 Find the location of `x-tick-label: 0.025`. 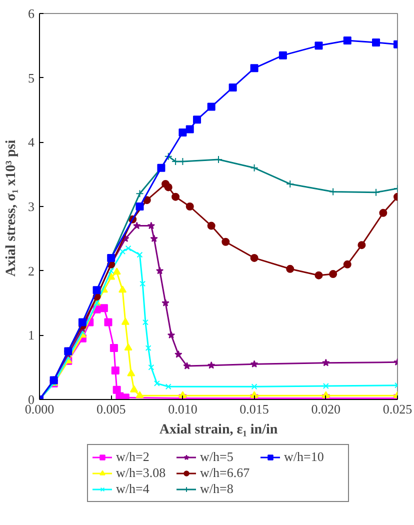

x-tick-label: 0.025 is located at coordinates (397, 409).